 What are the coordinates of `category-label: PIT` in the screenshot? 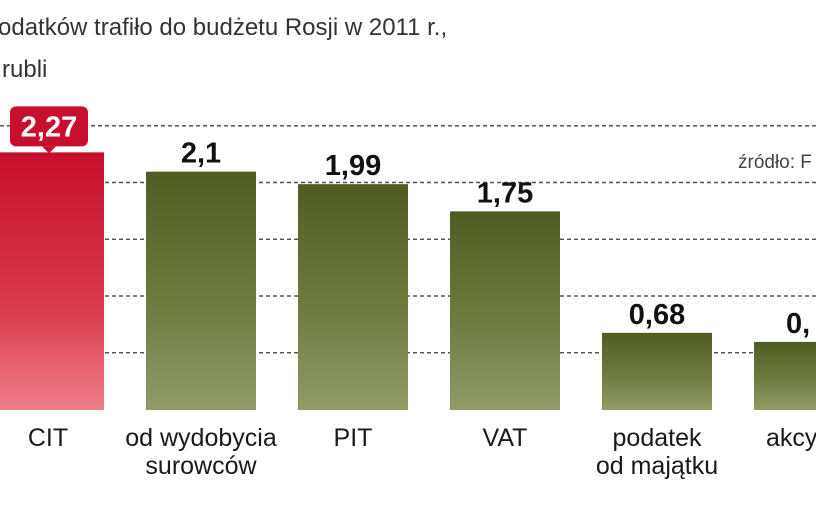 It's located at (353, 438).